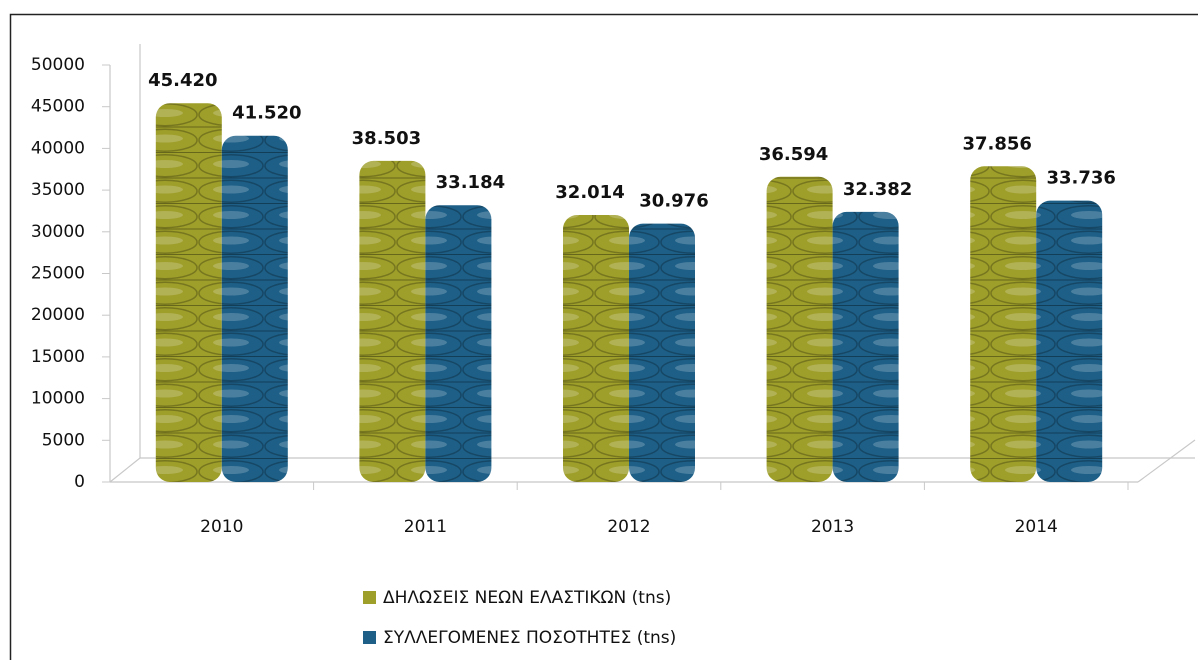  What do you see at coordinates (182, 80) in the screenshot?
I see `value-label: 45.420` at bounding box center [182, 80].